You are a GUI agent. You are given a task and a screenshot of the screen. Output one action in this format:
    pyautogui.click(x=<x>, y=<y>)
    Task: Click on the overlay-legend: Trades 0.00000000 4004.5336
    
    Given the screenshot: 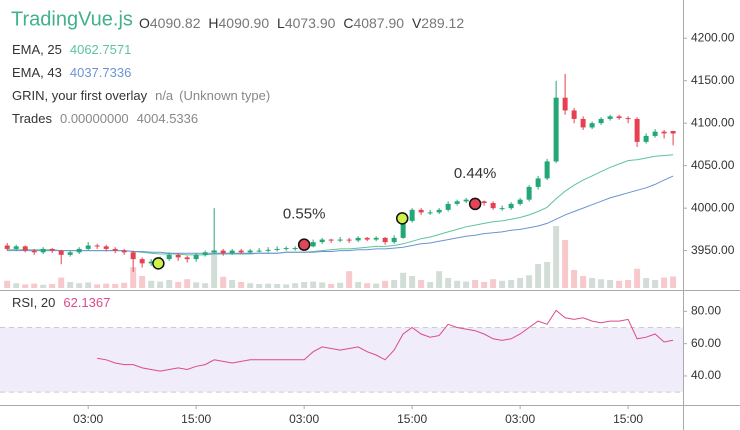 What is the action you would take?
    pyautogui.click(x=105, y=118)
    